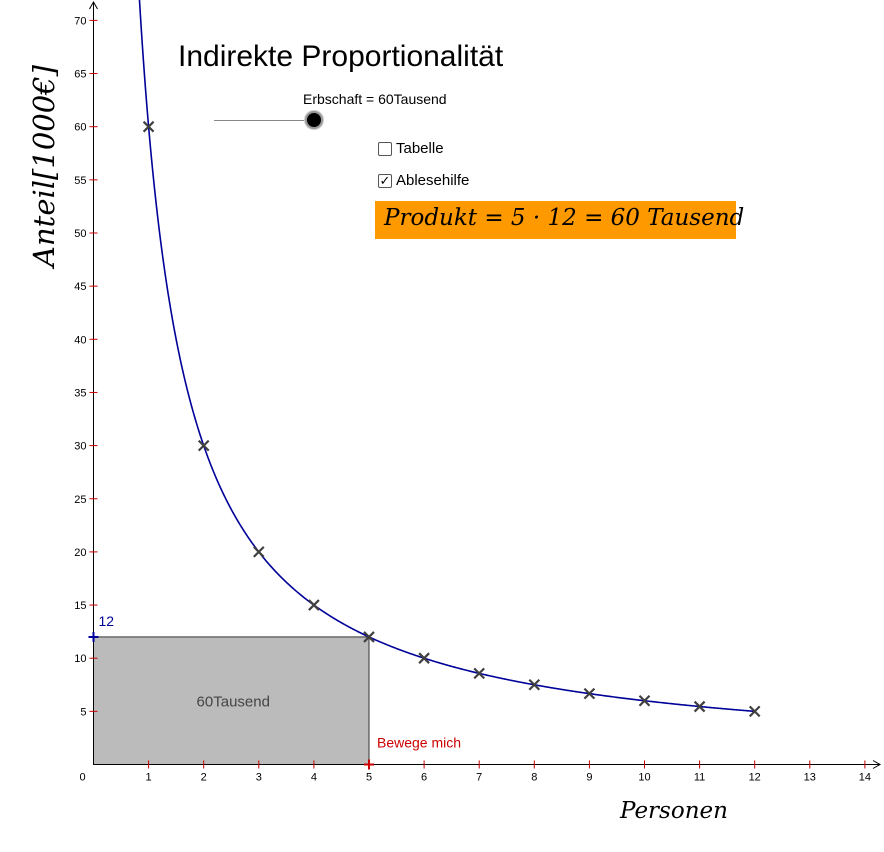  I want to click on x-tick-label: 12, so click(755, 778).